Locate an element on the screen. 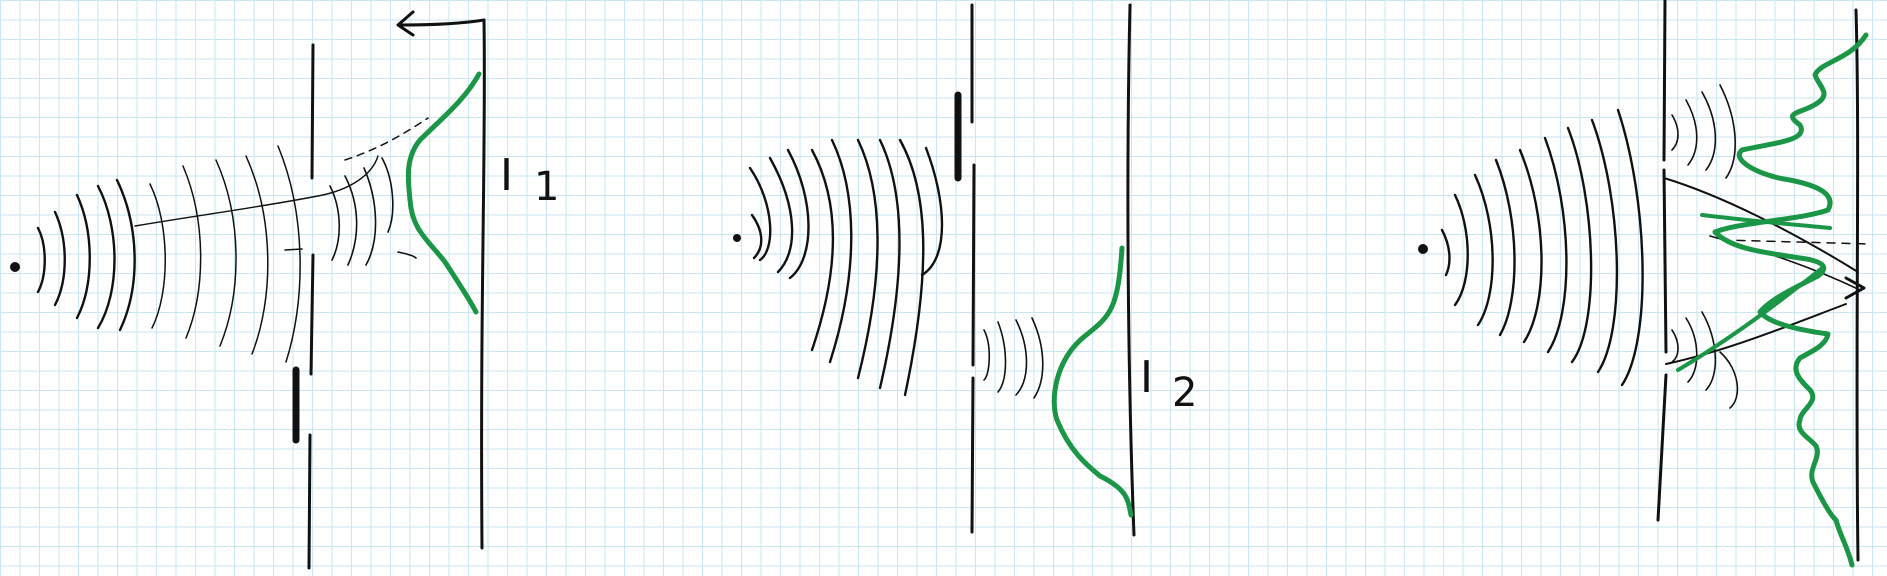 The width and height of the screenshot is (1887, 576). lower-slit-wavefronts is located at coordinates (1705, 360).